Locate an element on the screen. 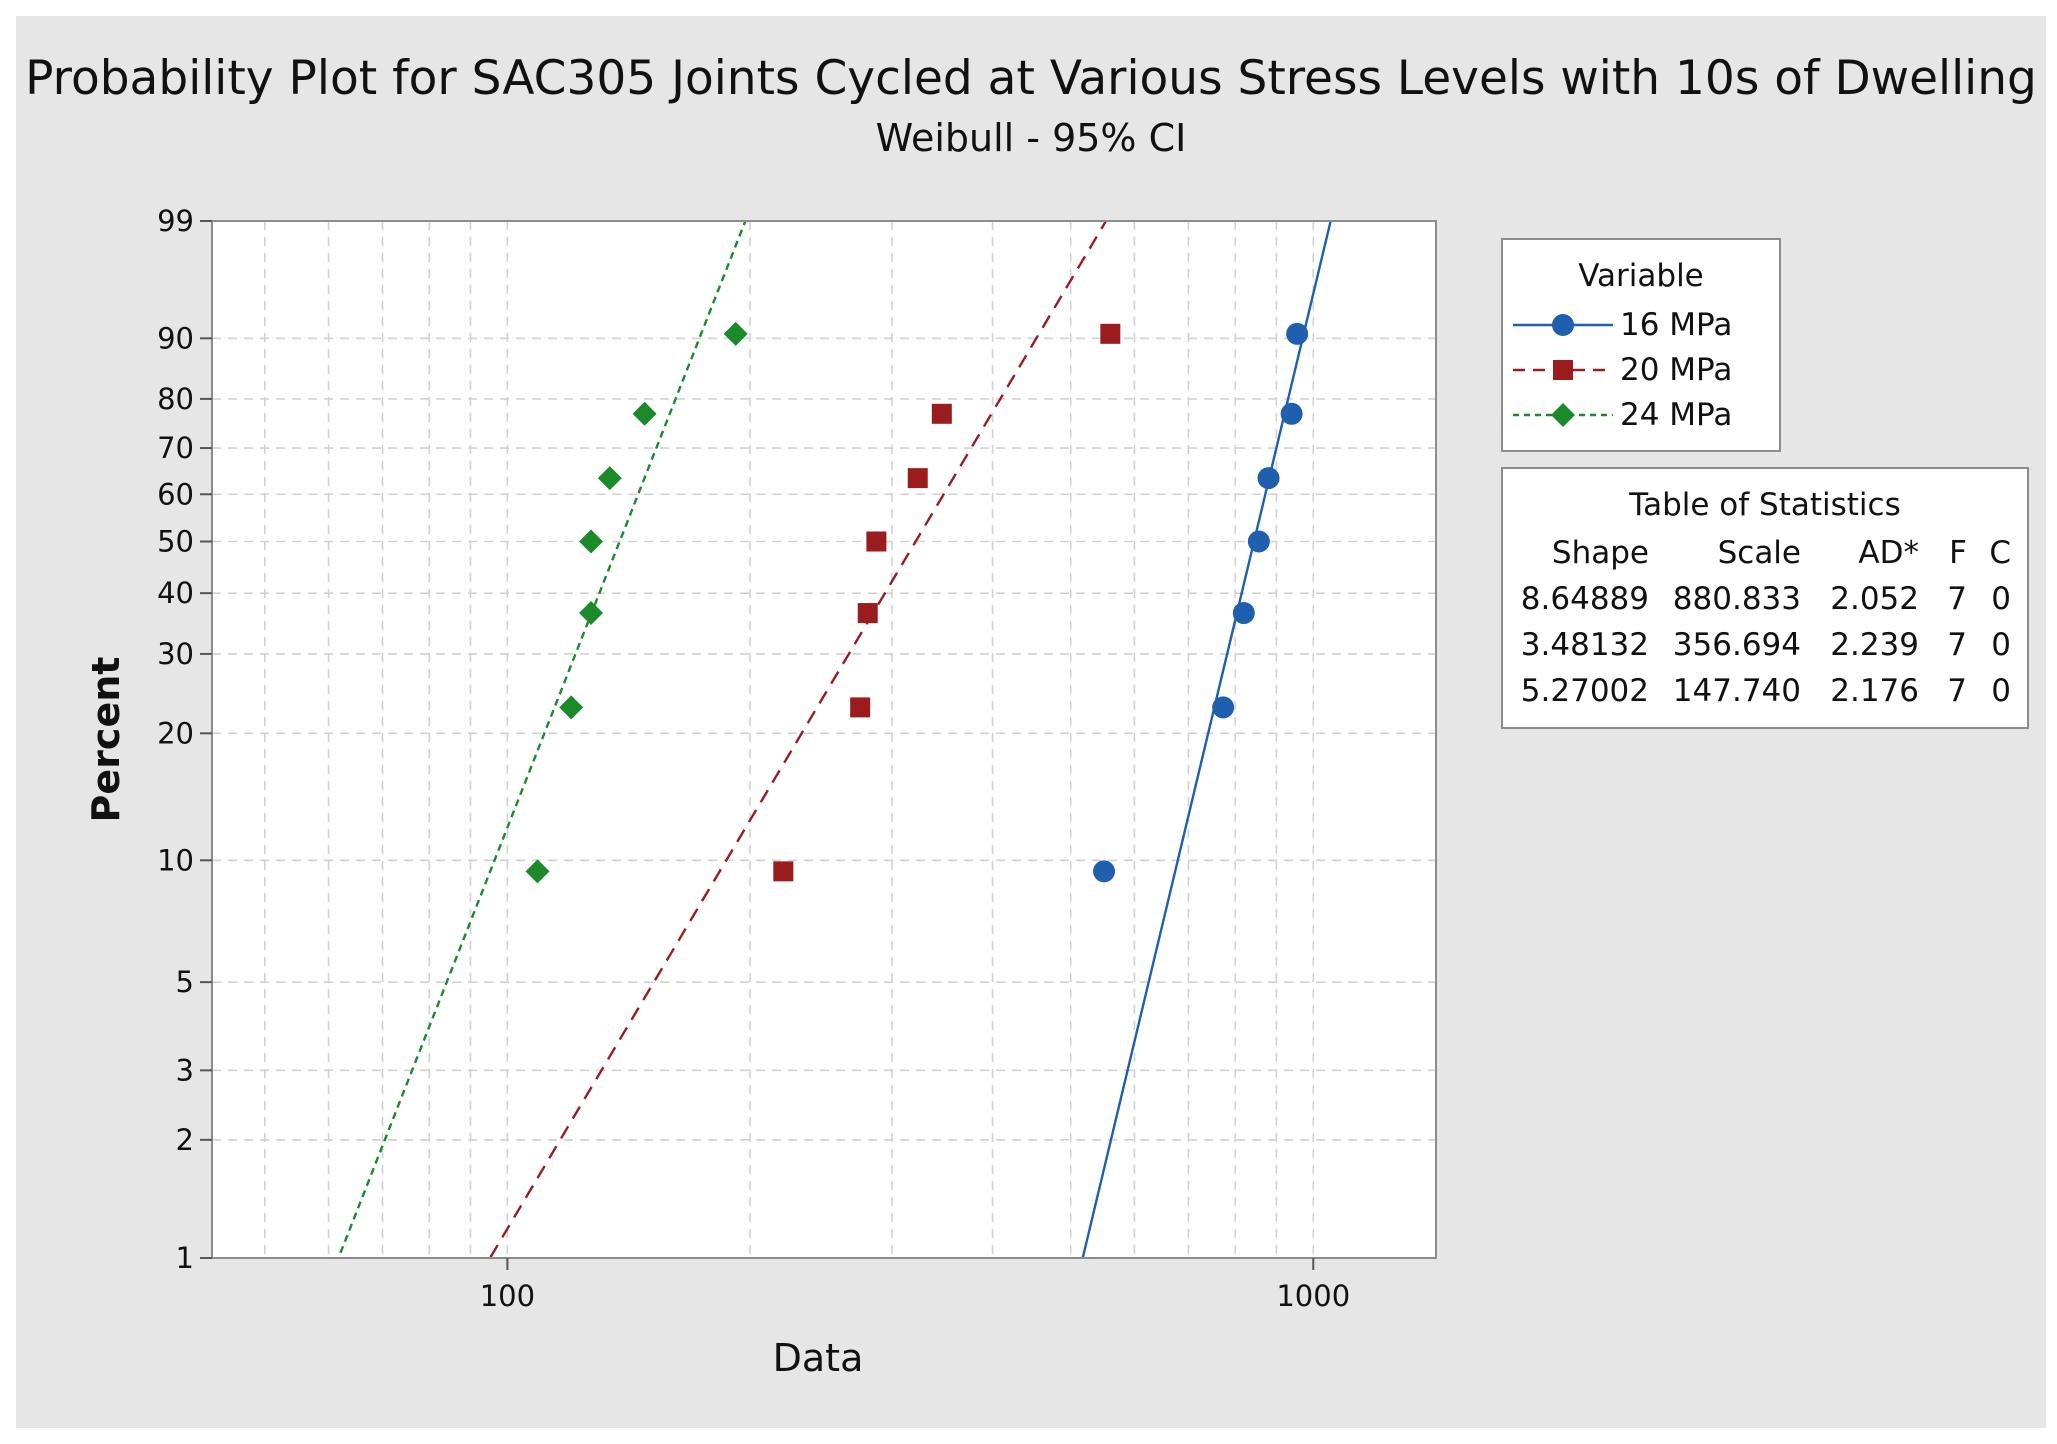  y-tick-label: 40 is located at coordinates (175, 593).